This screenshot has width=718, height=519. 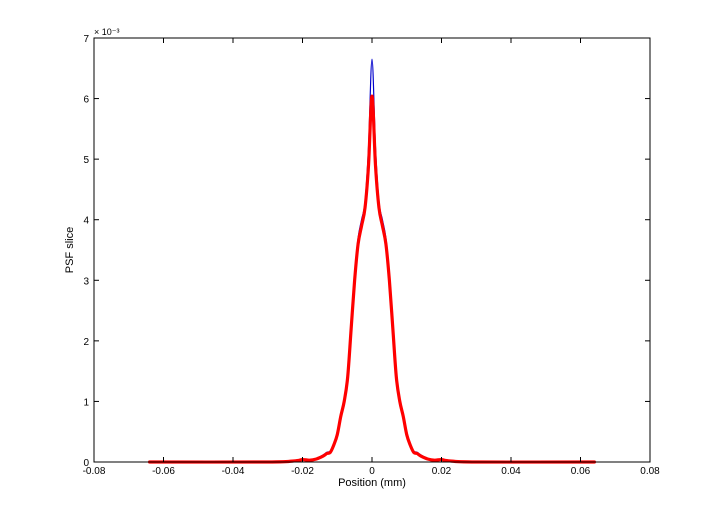 I want to click on x-tick-label: -0.06, so click(x=163, y=471).